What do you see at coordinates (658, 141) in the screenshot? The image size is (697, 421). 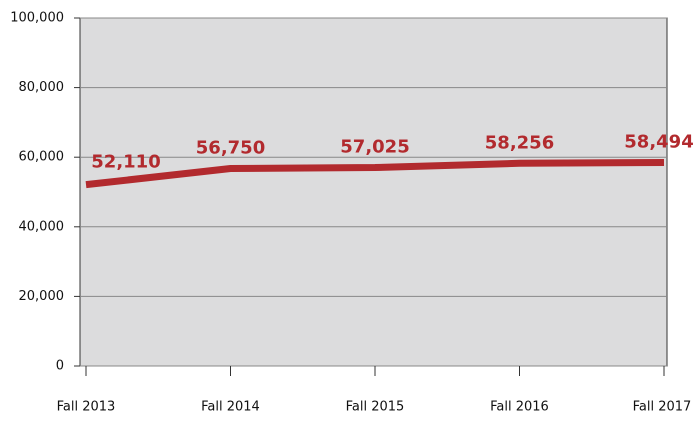 I see `value-label: 58,494` at bounding box center [658, 141].